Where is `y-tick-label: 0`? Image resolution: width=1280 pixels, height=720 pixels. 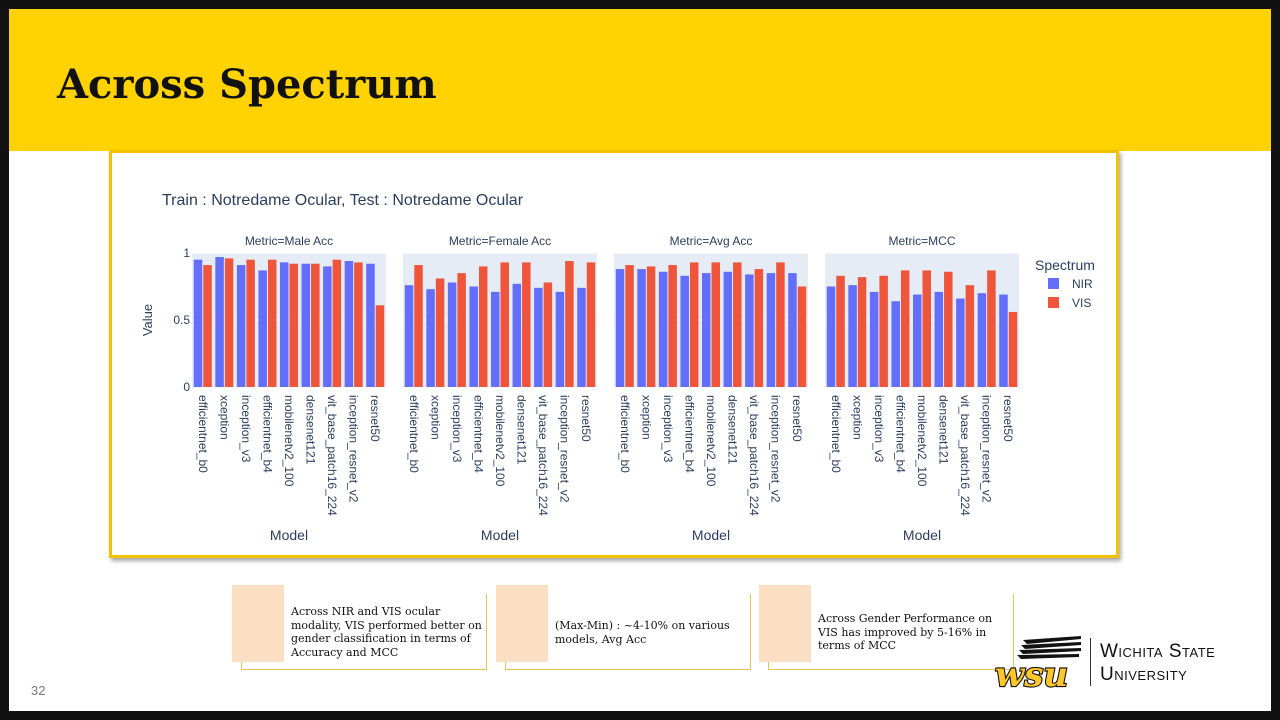
y-tick-label: 0 is located at coordinates (186, 387).